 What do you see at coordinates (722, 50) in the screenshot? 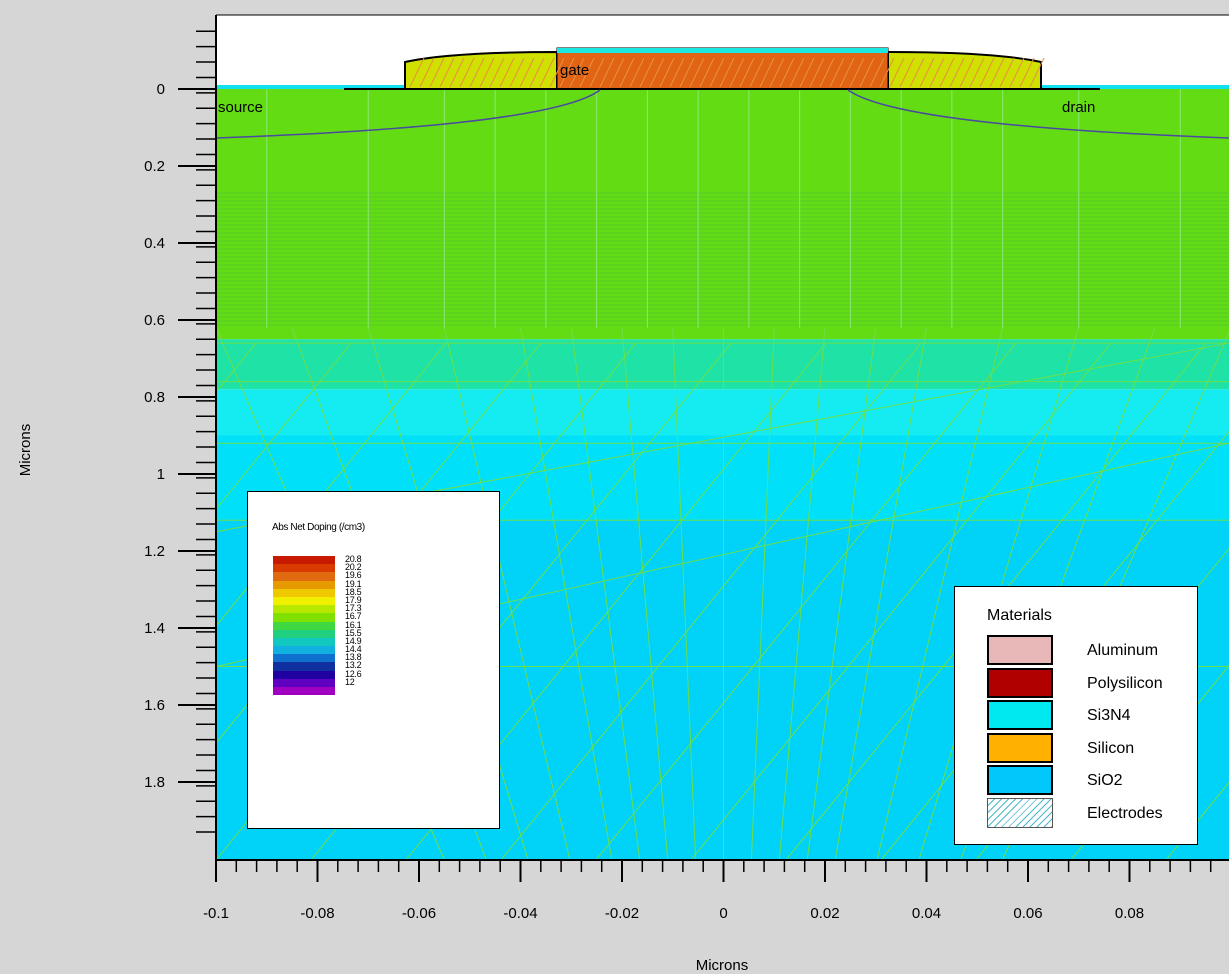
I see `gate-top-nitride` at bounding box center [722, 50].